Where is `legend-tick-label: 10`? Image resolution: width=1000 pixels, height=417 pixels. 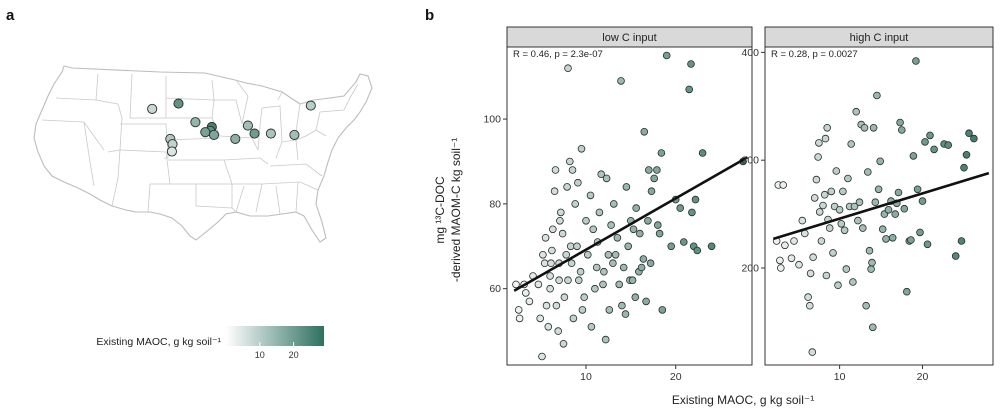
legend-tick-label: 10 is located at coordinates (260, 355).